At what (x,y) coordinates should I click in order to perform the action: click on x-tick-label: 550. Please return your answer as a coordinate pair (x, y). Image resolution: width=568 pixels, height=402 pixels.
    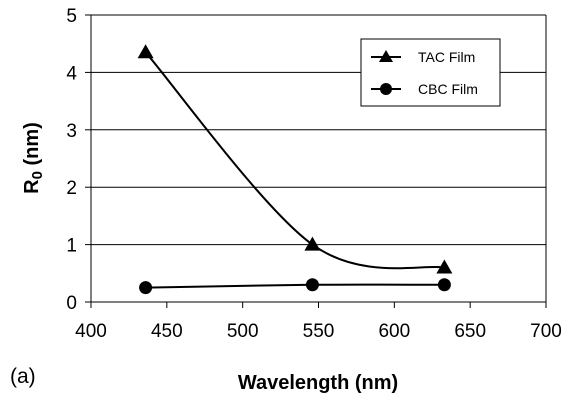
    Looking at the image, I should click on (319, 331).